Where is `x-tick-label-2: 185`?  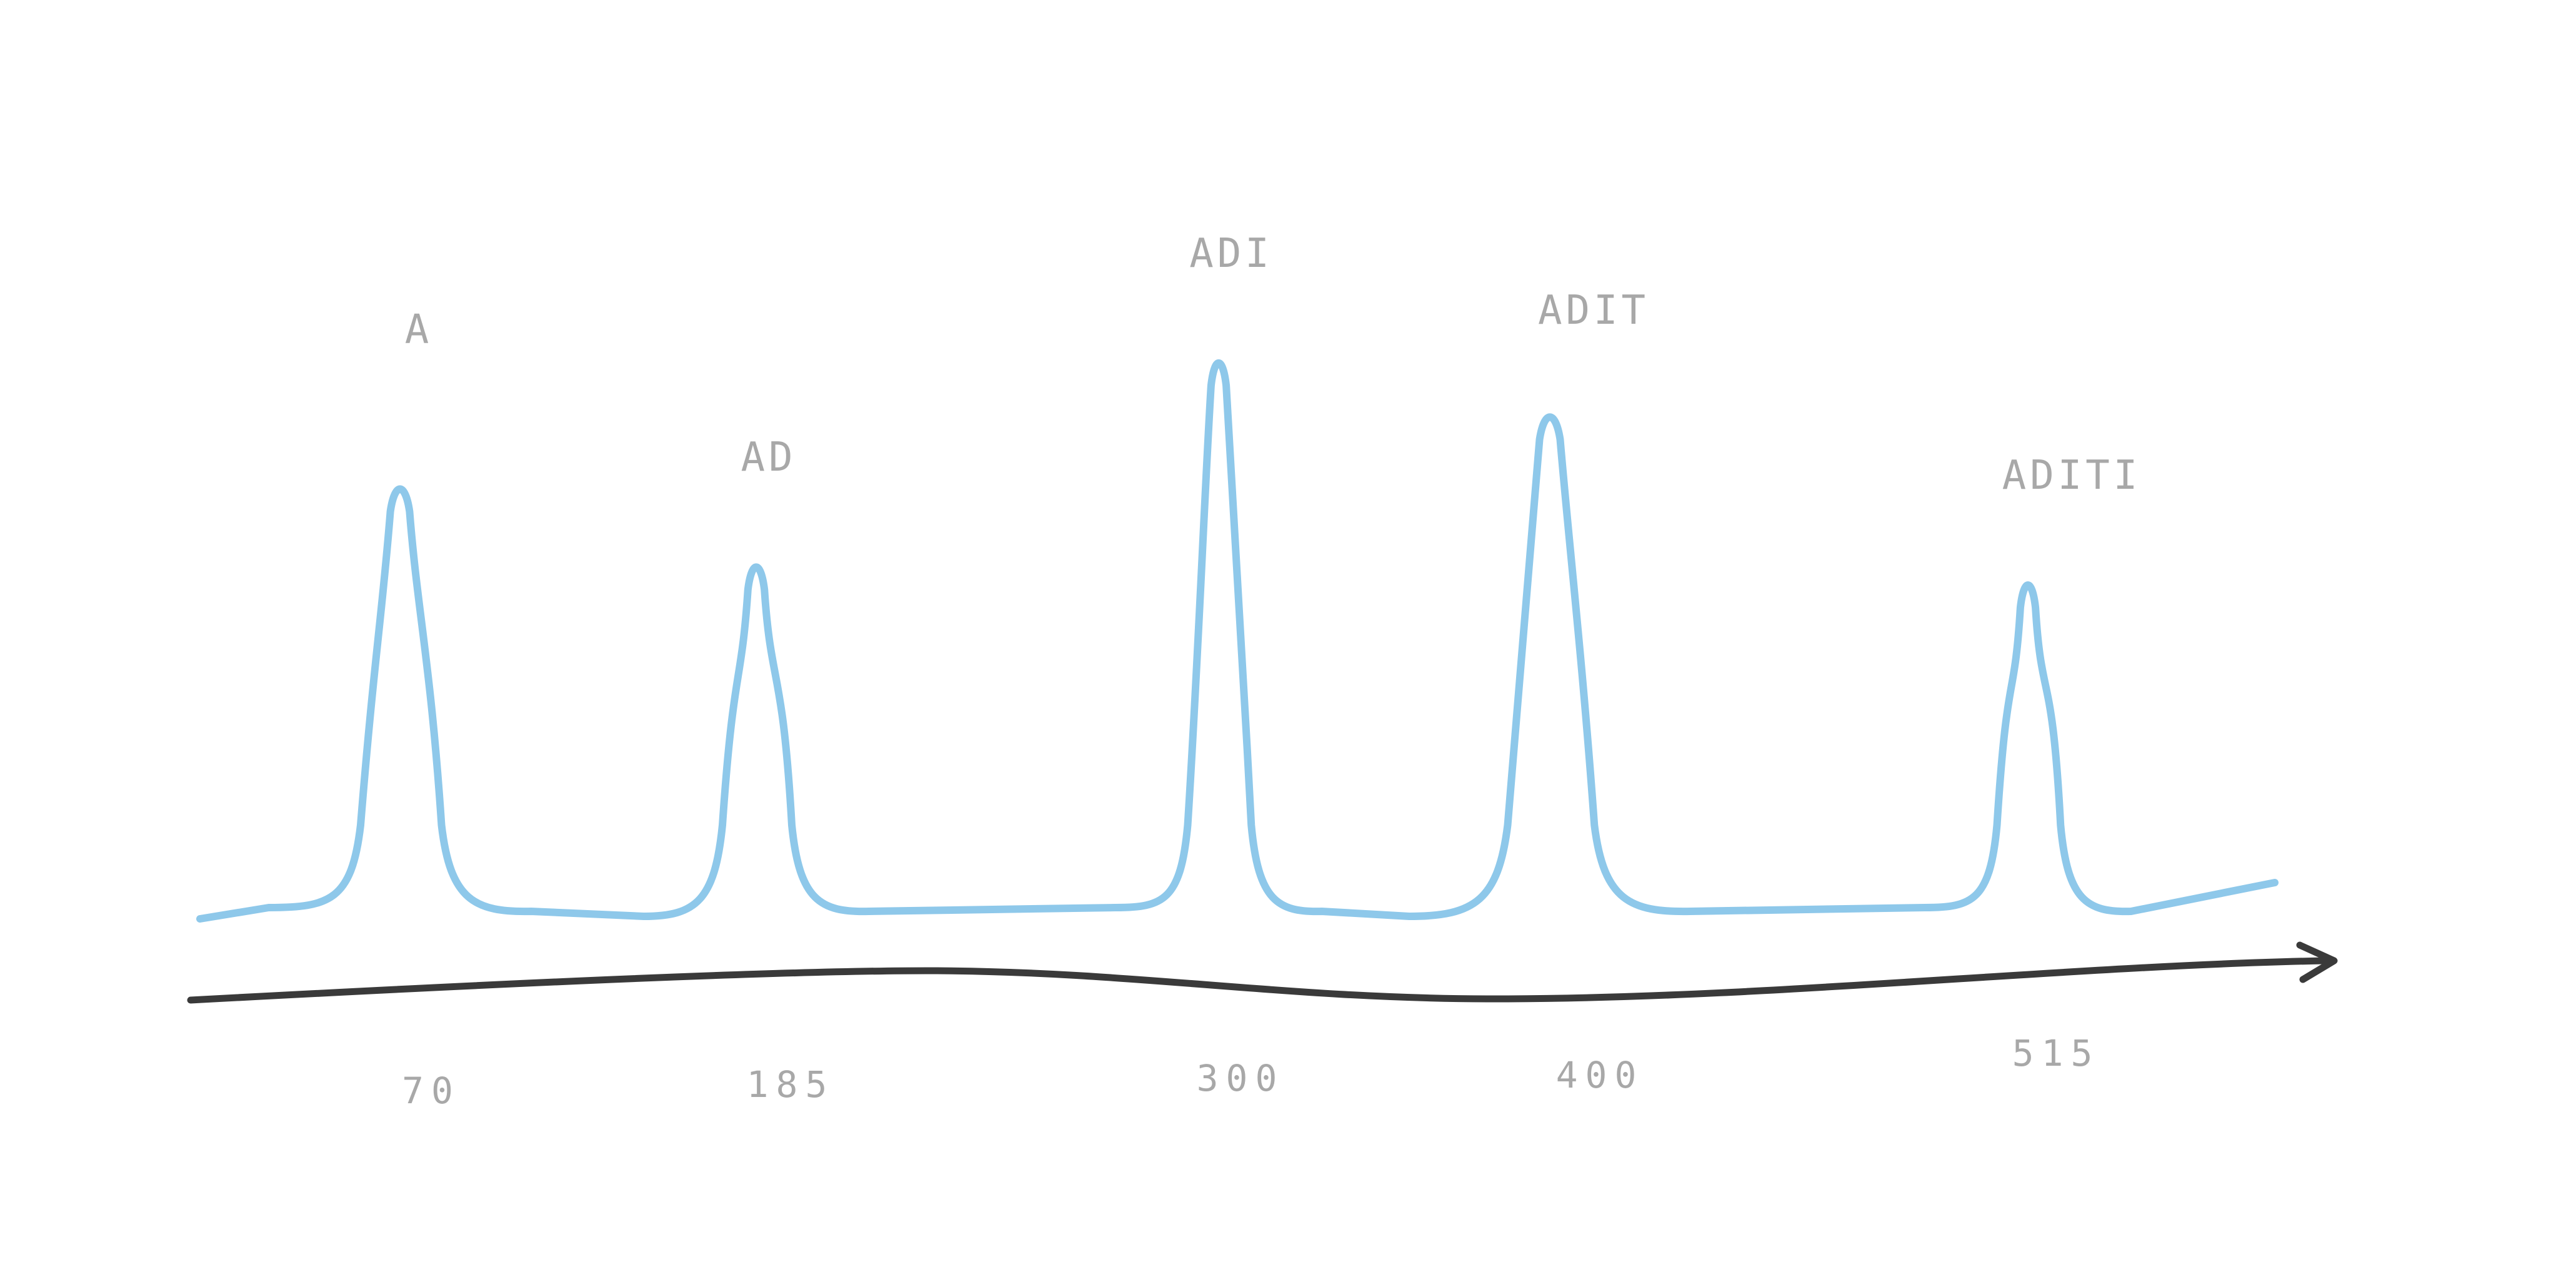
x-tick-label-2: 185 is located at coordinates (791, 1084).